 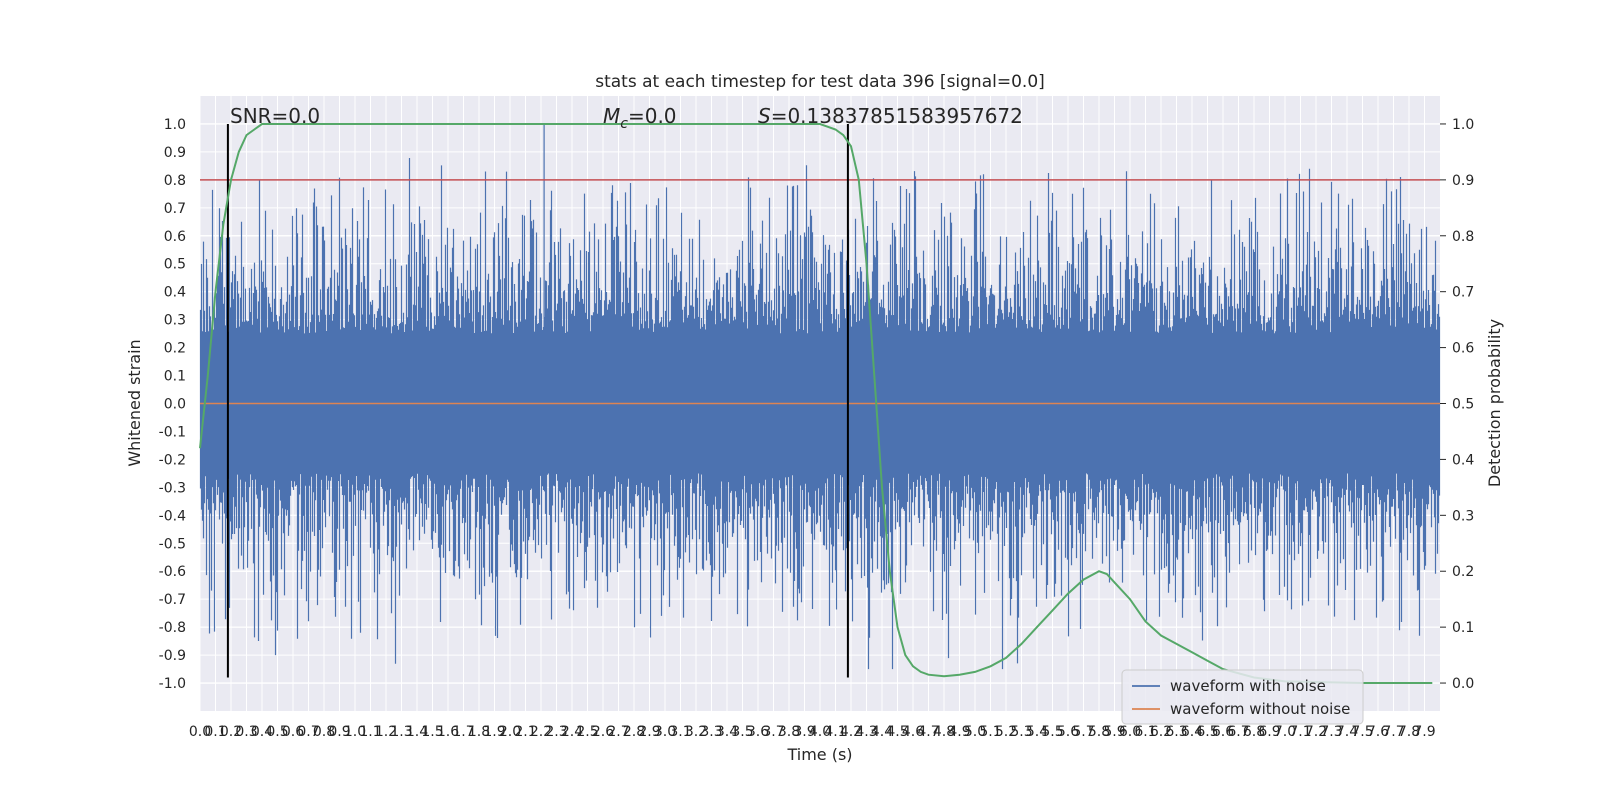 I want to click on x-tick-label: 1.3, so click(x=401, y=732).